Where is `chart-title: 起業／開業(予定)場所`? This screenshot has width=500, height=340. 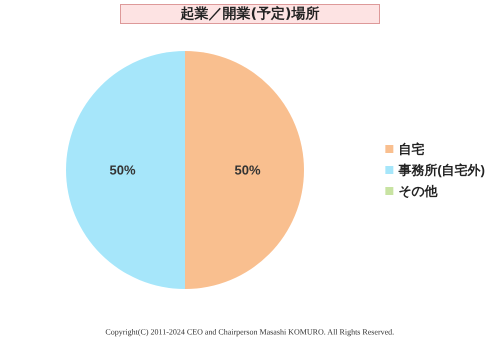
chart-title: 起業／開業(予定)場所 is located at coordinates (250, 13).